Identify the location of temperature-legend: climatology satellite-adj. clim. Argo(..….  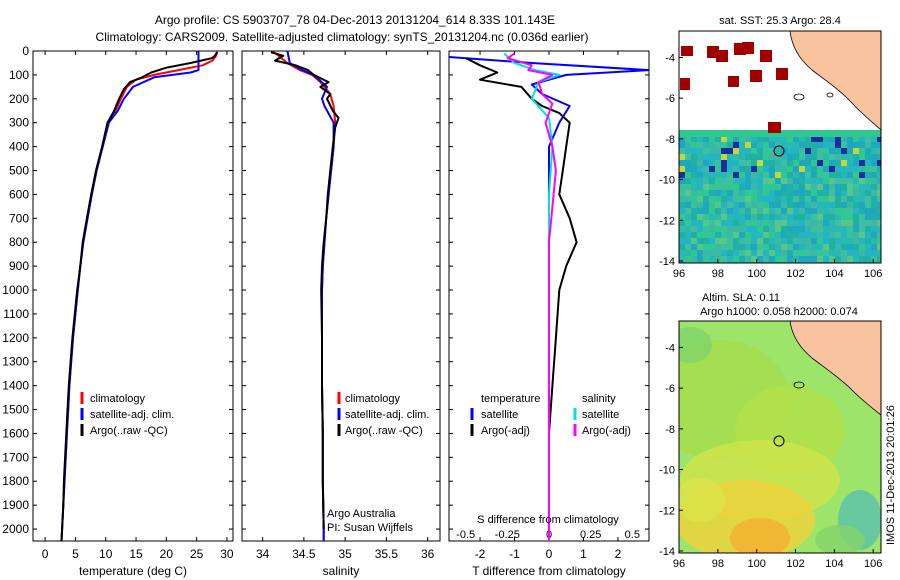
(127, 414).